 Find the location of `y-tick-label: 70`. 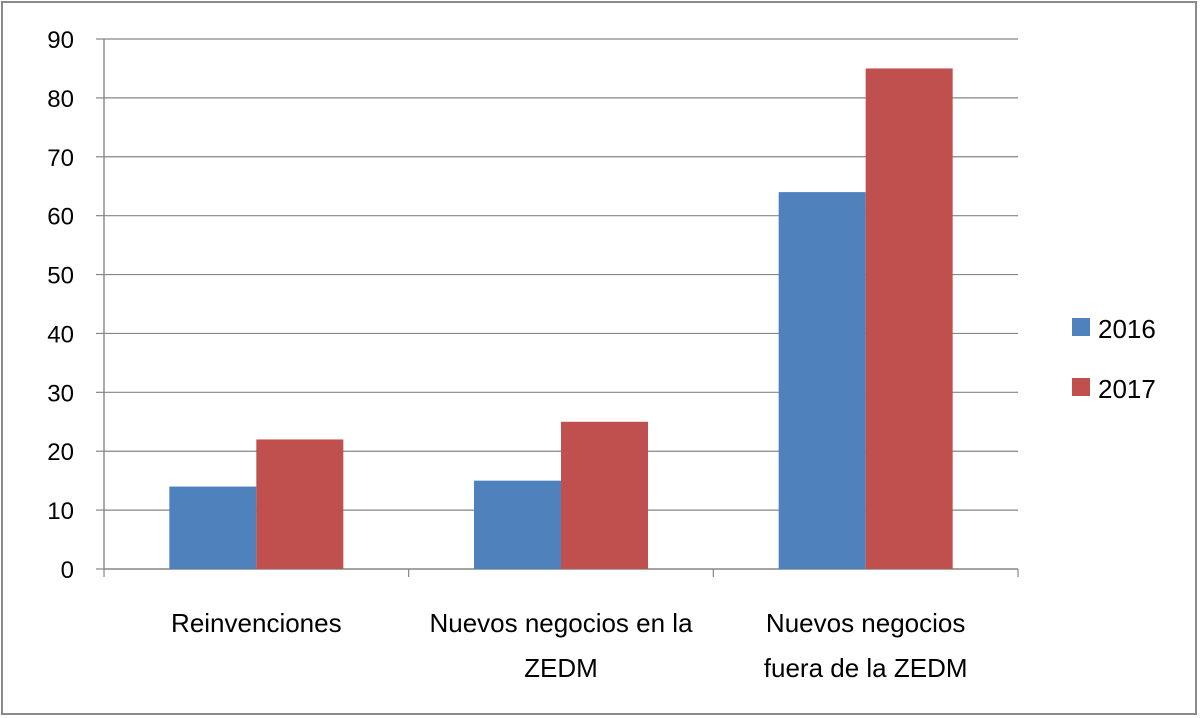

y-tick-label: 70 is located at coordinates (60, 158).